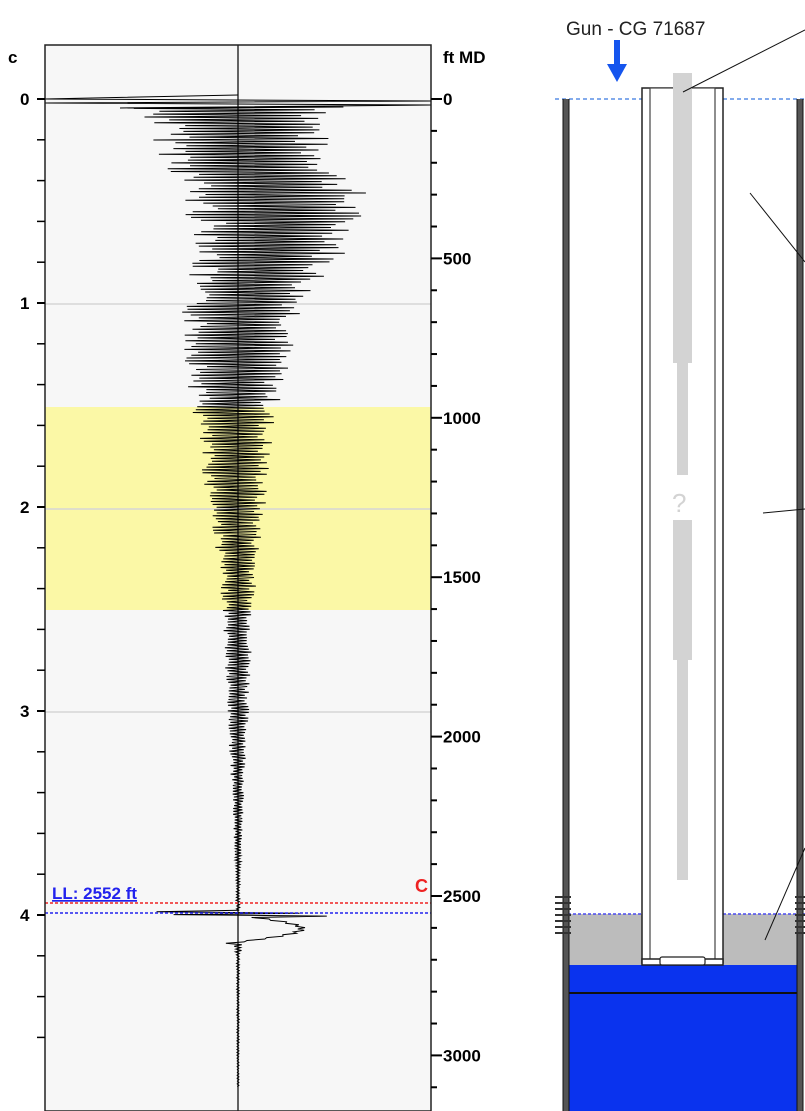 This screenshot has height=1111, width=805. Describe the element at coordinates (682, 1038) in the screenshot. I see `liquid-column` at that location.